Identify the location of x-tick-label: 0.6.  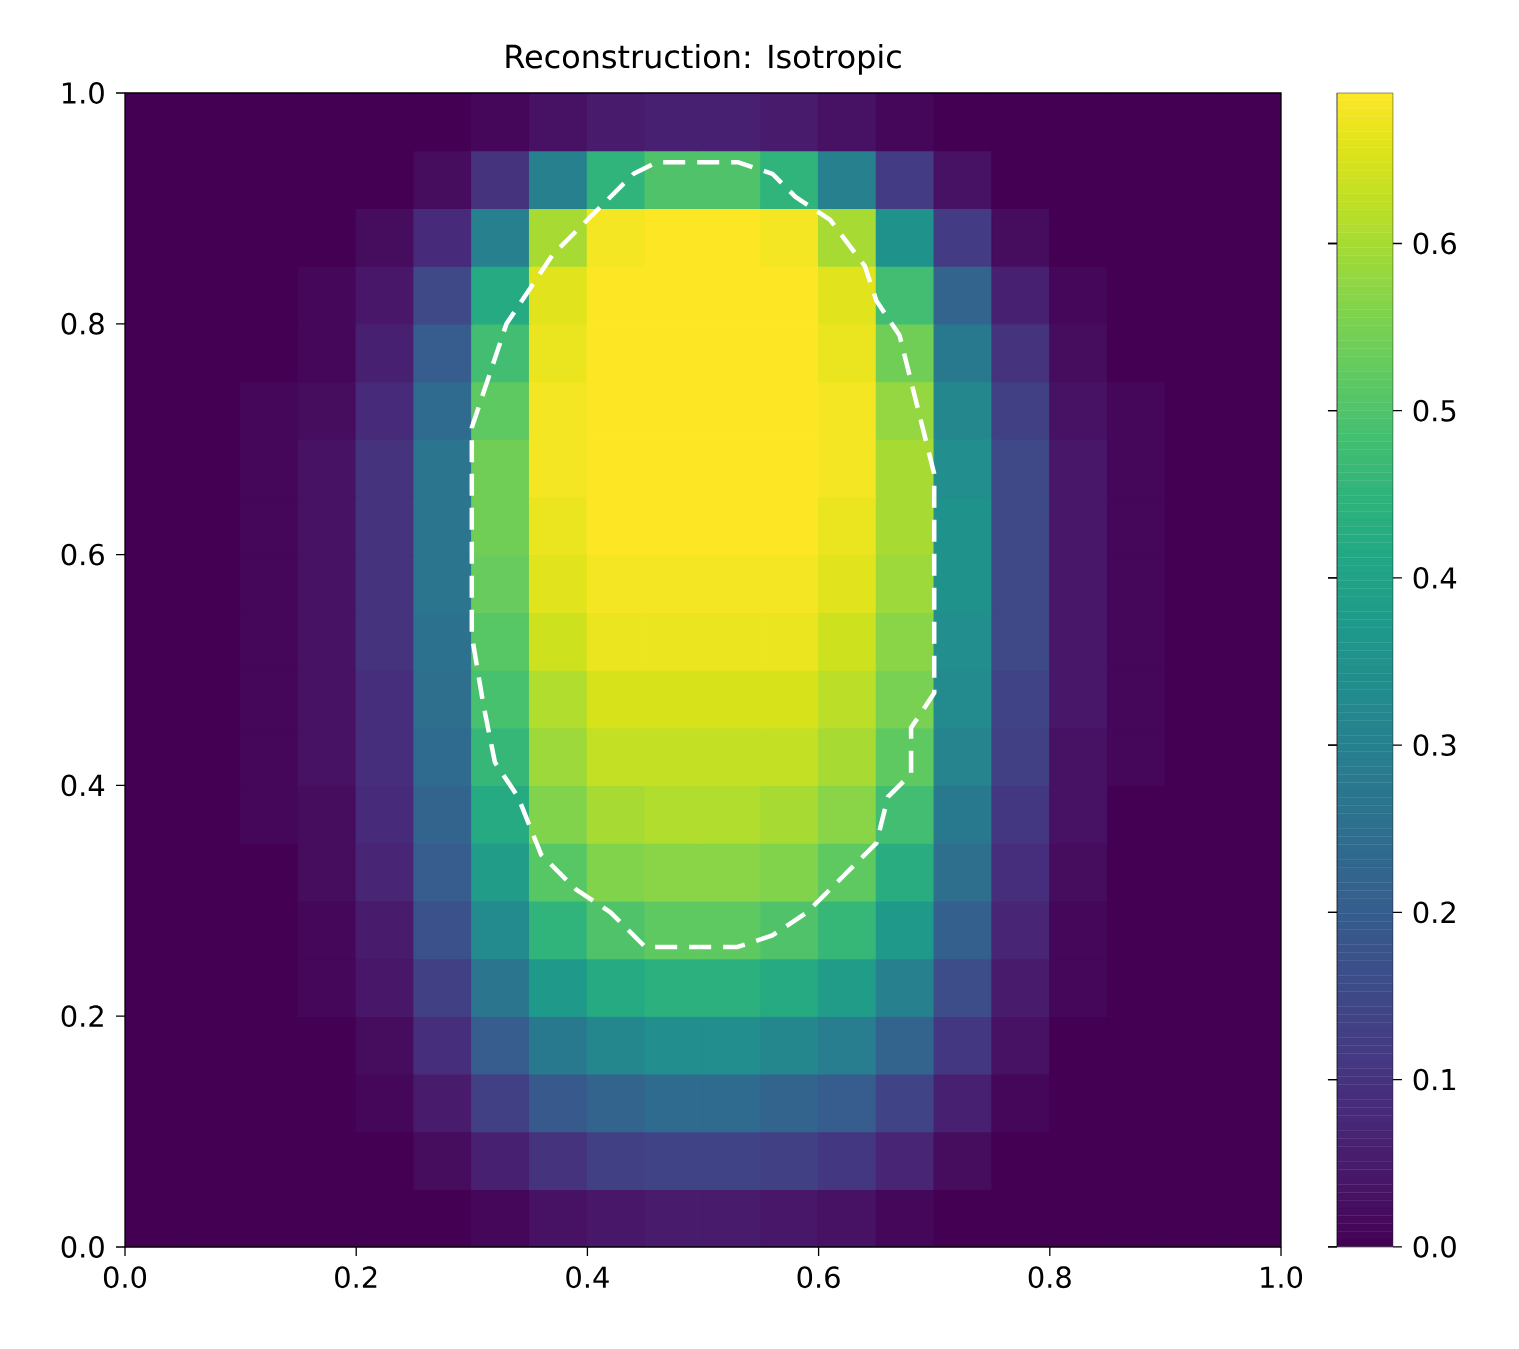
(818, 1277).